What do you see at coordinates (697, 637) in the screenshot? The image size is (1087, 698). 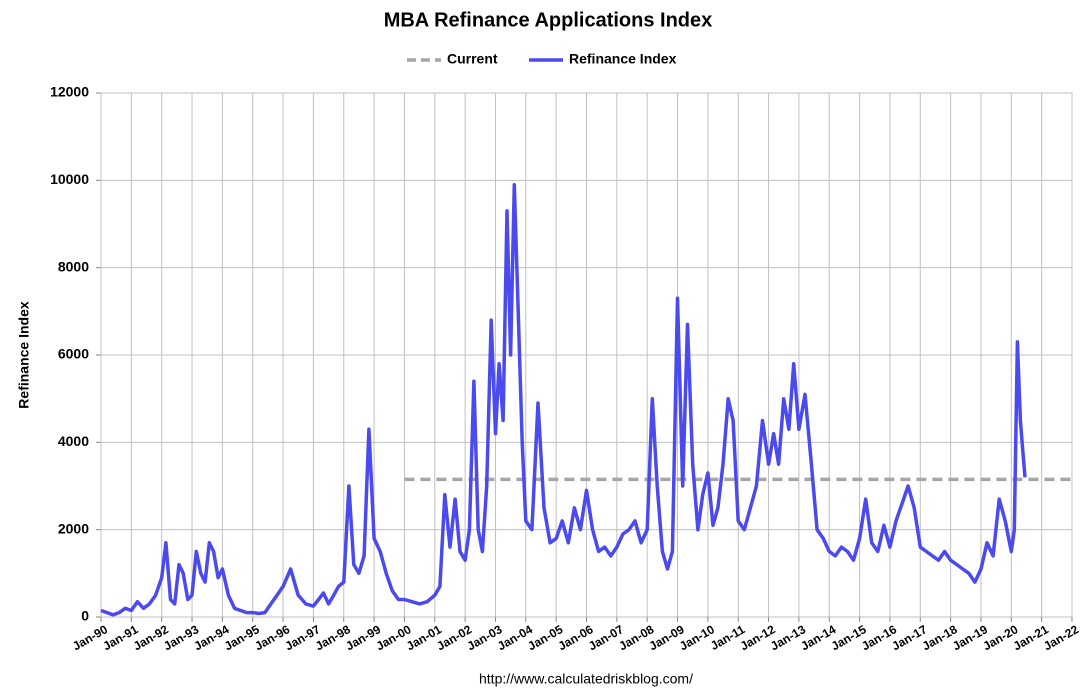 I see `x-tick-label: Jan-10` at bounding box center [697, 637].